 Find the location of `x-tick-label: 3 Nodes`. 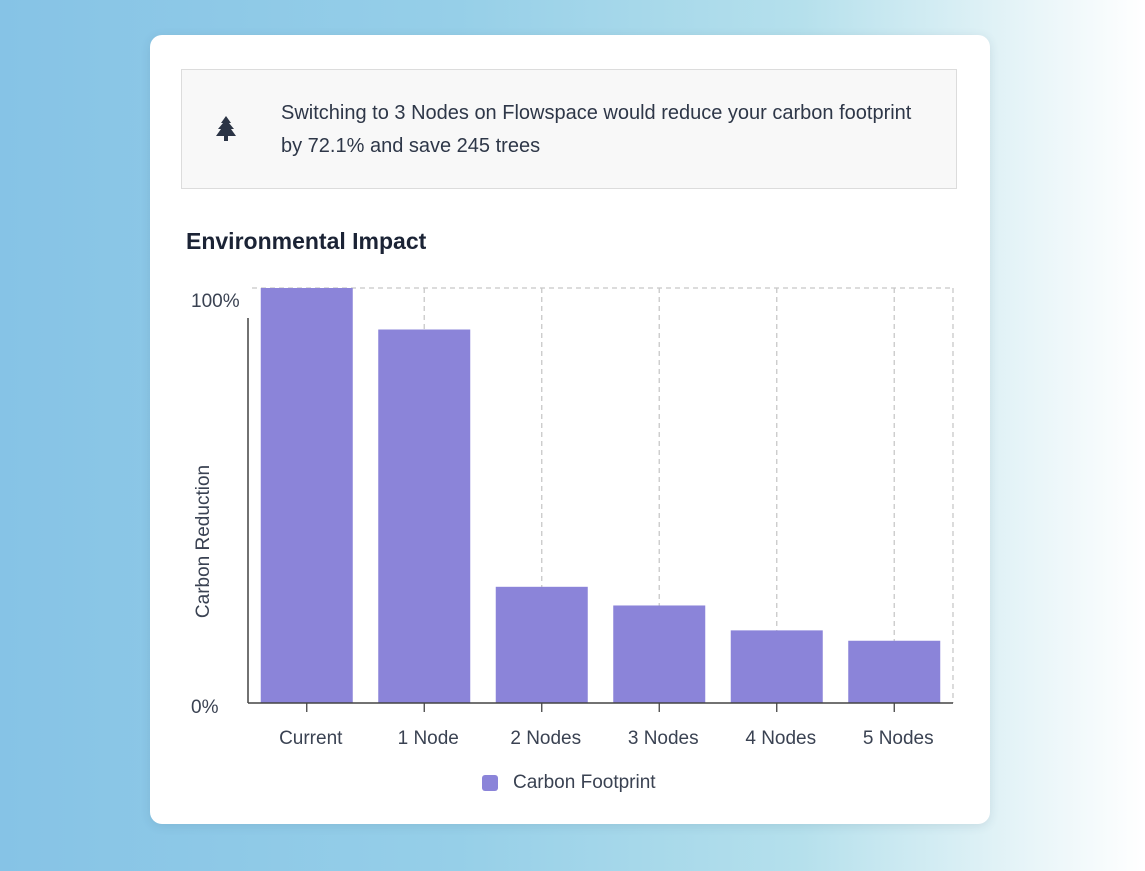

x-tick-label: 3 Nodes is located at coordinates (663, 738).